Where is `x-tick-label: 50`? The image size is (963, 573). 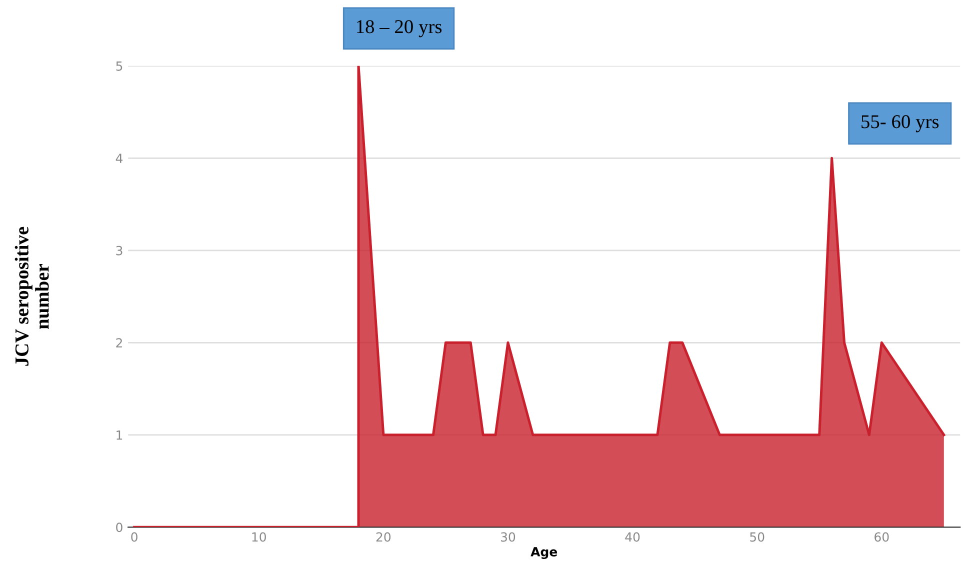
x-tick-label: 50 is located at coordinates (757, 537).